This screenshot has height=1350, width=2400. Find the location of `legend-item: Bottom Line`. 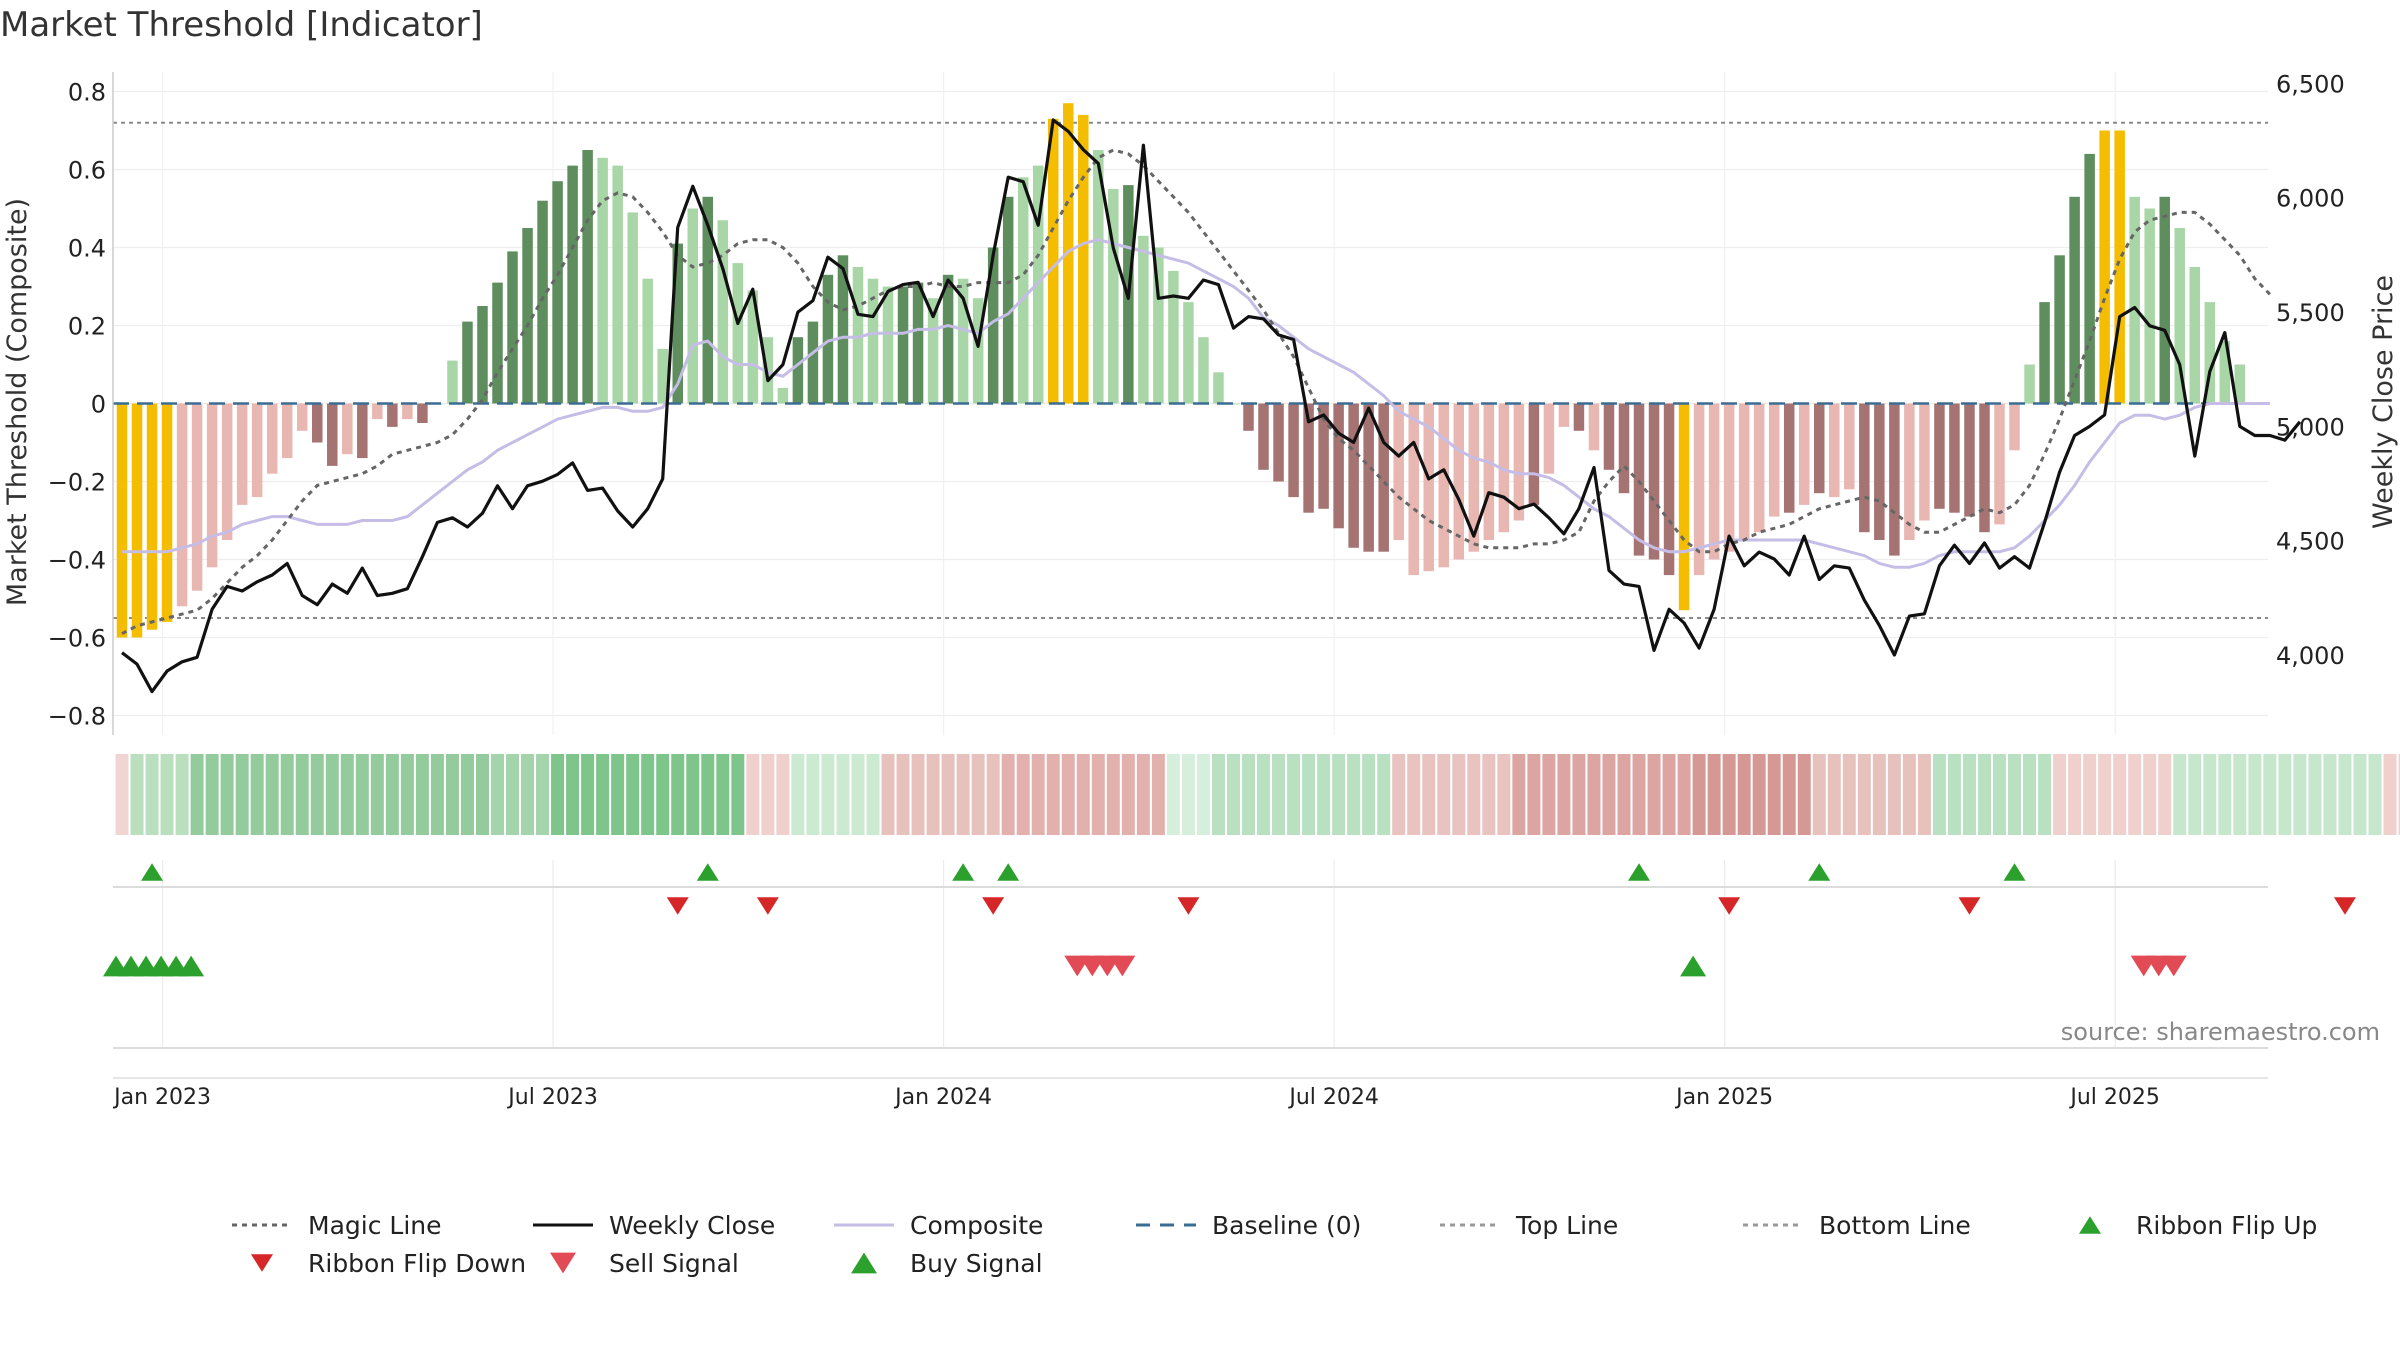

legend-item: Bottom Line is located at coordinates (1857, 1225).